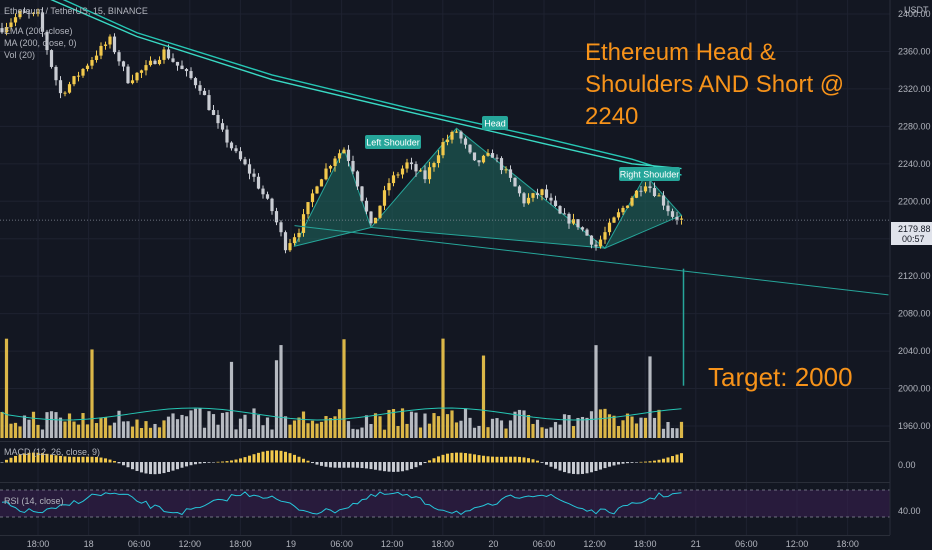 This screenshot has width=932, height=550. I want to click on svg-text: Left Shoulder, so click(393, 143).